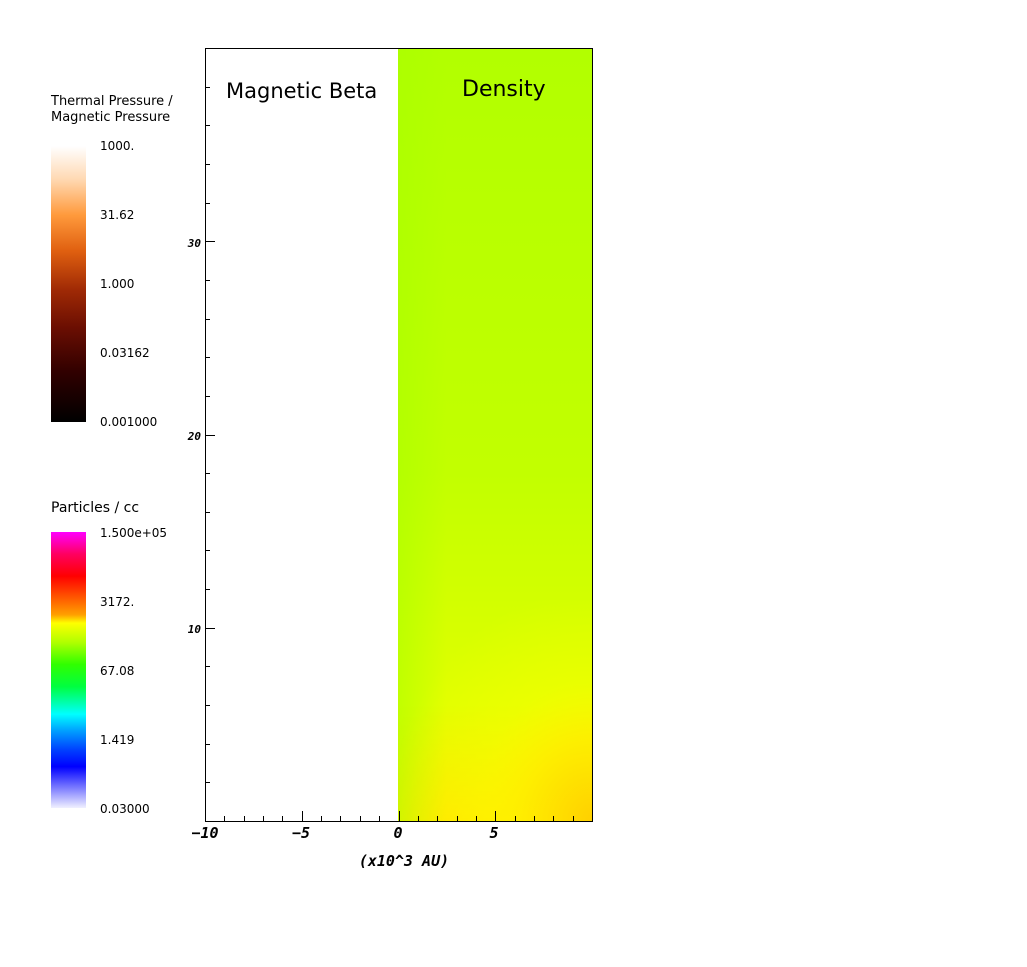  What do you see at coordinates (134, 533) in the screenshot?
I see `colorbar-density-label: 1.500e+05` at bounding box center [134, 533].